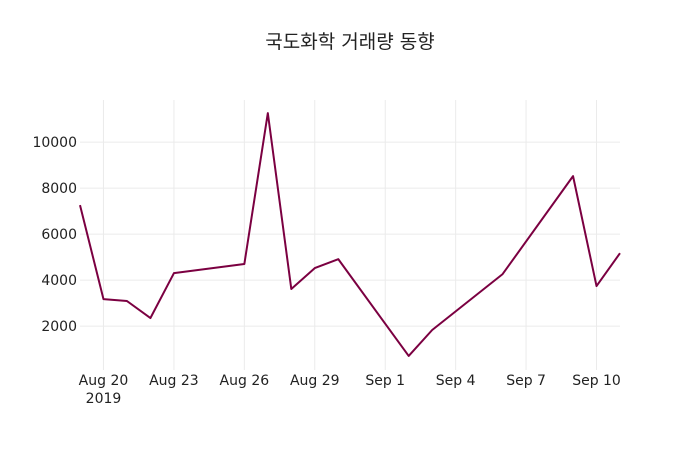  Describe the element at coordinates (596, 381) in the screenshot. I see `x-tick-label: Sep 10` at that location.